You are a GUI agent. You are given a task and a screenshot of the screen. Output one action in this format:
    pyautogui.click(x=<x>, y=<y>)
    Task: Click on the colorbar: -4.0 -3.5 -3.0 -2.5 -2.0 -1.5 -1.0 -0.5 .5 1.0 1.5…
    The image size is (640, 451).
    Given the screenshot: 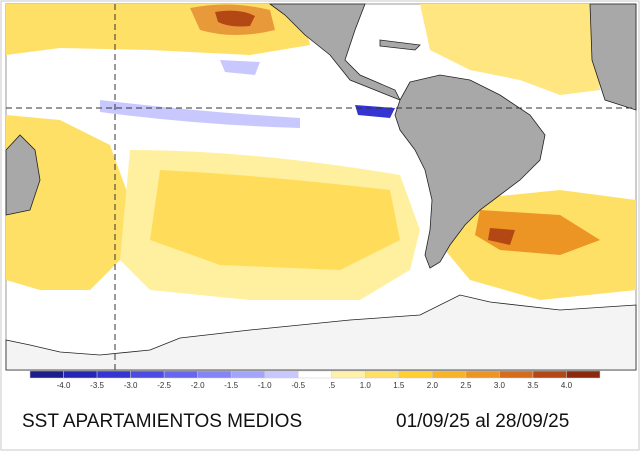 What is the action you would take?
    pyautogui.click(x=315, y=380)
    